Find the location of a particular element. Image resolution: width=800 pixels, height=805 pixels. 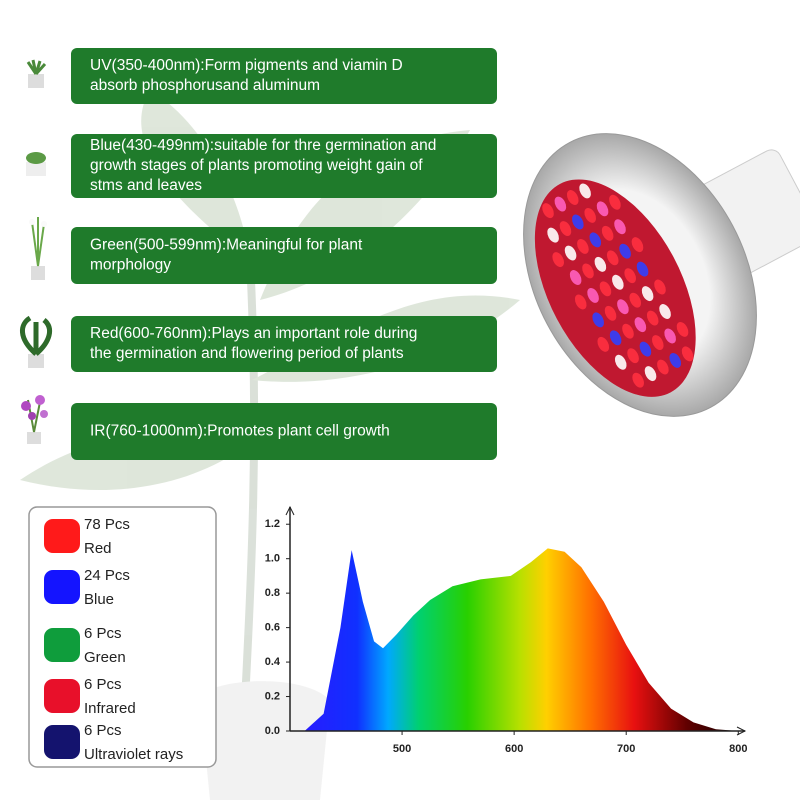

y-arrow is located at coordinates (290, 510).